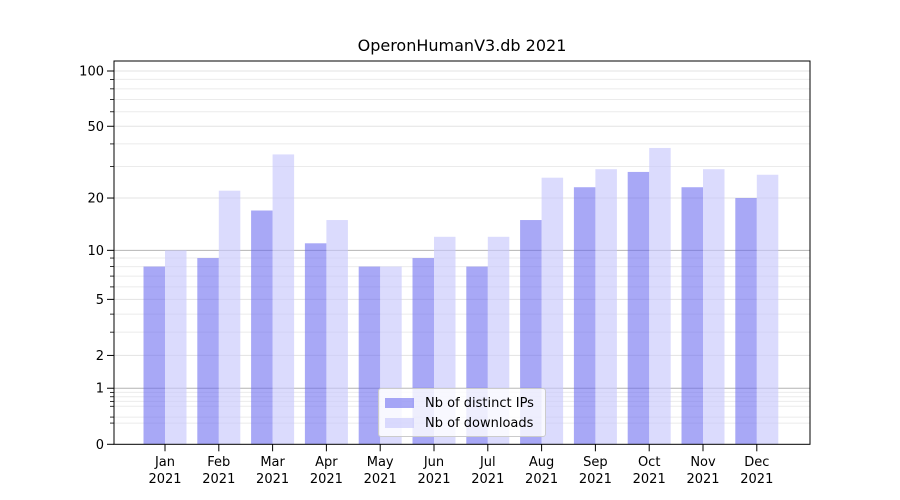  Describe the element at coordinates (702, 479) in the screenshot. I see `x-tick-label-year-nov: 2021` at that location.